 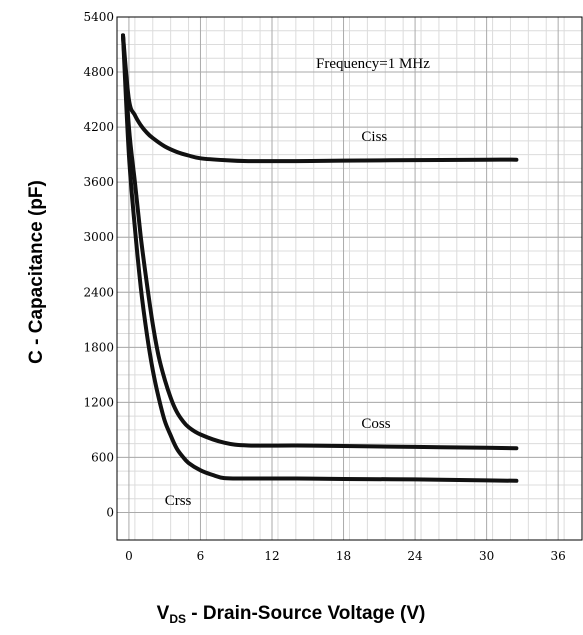 What do you see at coordinates (98, 182) in the screenshot?
I see `y-tick-label: 3600` at bounding box center [98, 182].